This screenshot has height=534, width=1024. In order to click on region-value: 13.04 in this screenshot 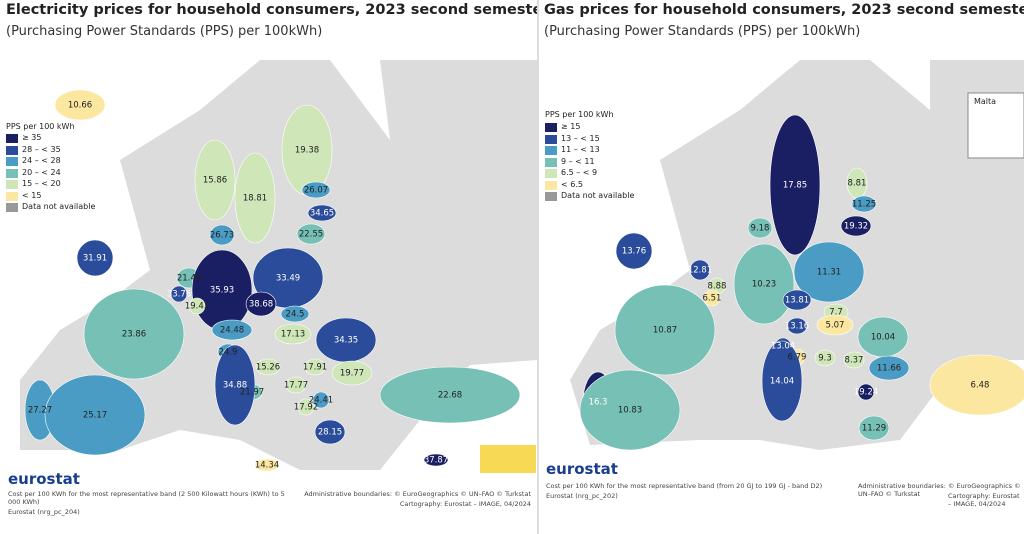, I will do `click(783, 347)`.